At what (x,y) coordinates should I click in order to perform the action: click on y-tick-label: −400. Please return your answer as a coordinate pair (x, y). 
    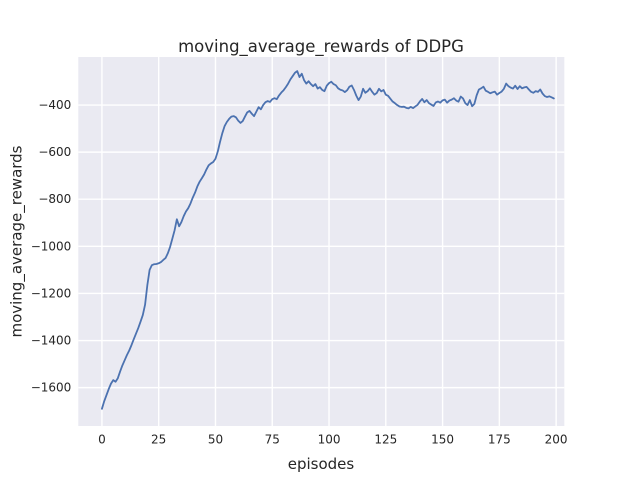
    Looking at the image, I should click on (54, 105).